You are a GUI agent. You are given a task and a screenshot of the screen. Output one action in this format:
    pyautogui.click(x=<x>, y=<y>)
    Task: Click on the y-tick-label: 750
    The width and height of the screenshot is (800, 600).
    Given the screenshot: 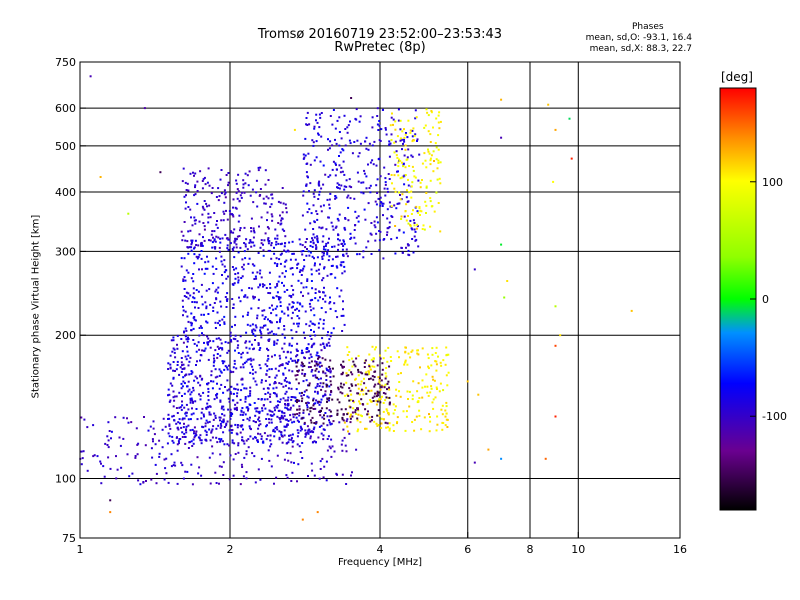 What is the action you would take?
    pyautogui.click(x=65, y=62)
    